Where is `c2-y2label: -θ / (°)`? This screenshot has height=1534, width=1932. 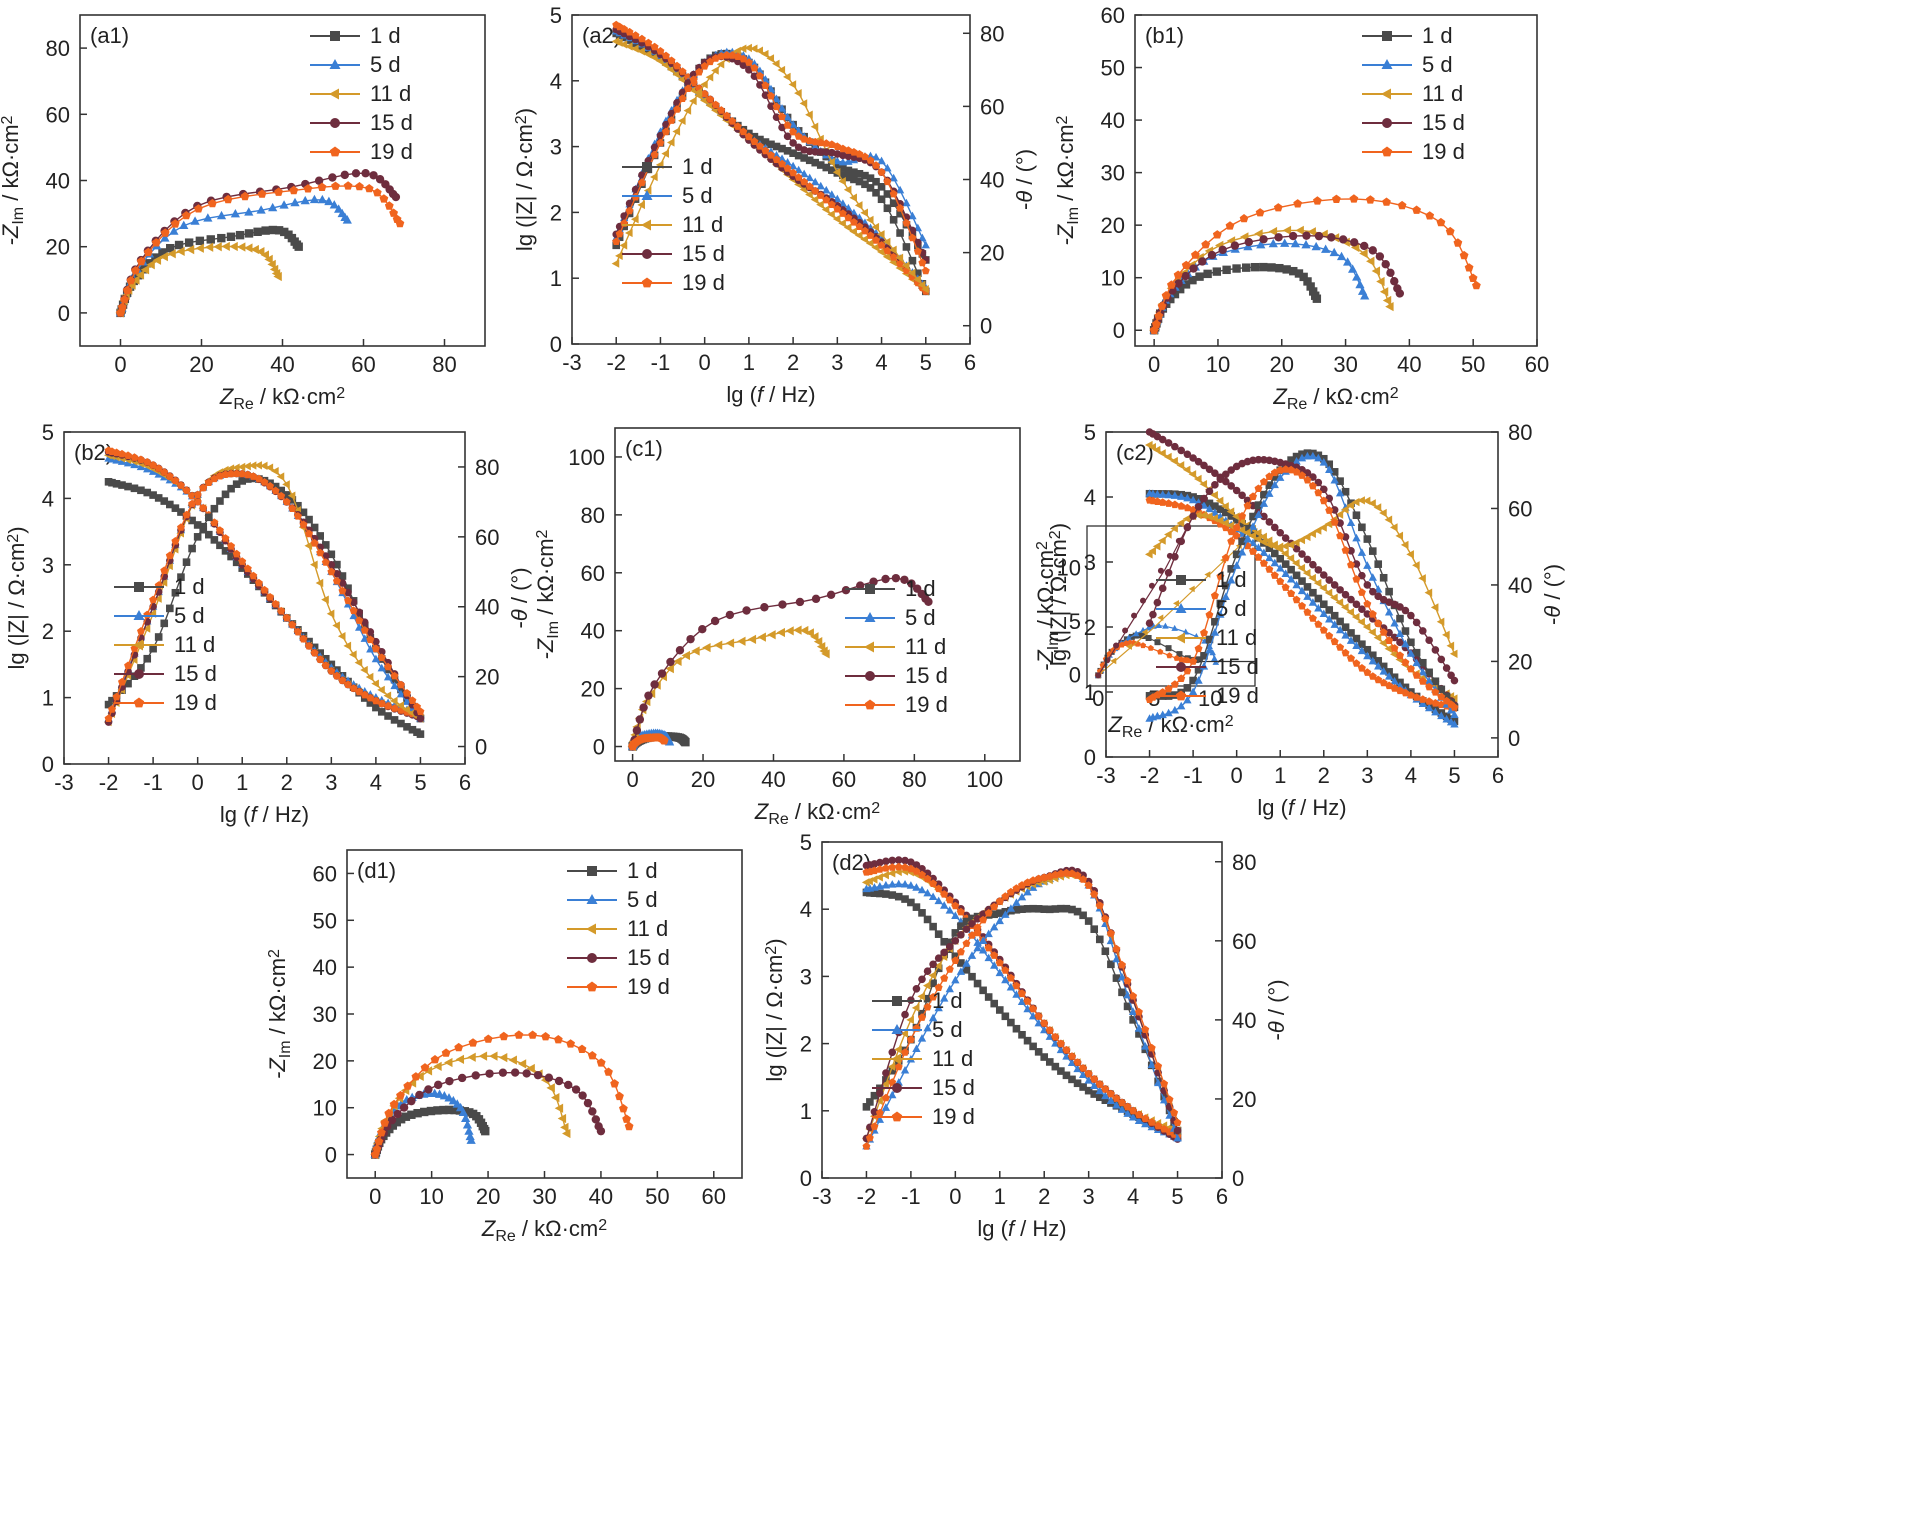 c2-y2label: -θ / (°) is located at coordinates (1552, 594).